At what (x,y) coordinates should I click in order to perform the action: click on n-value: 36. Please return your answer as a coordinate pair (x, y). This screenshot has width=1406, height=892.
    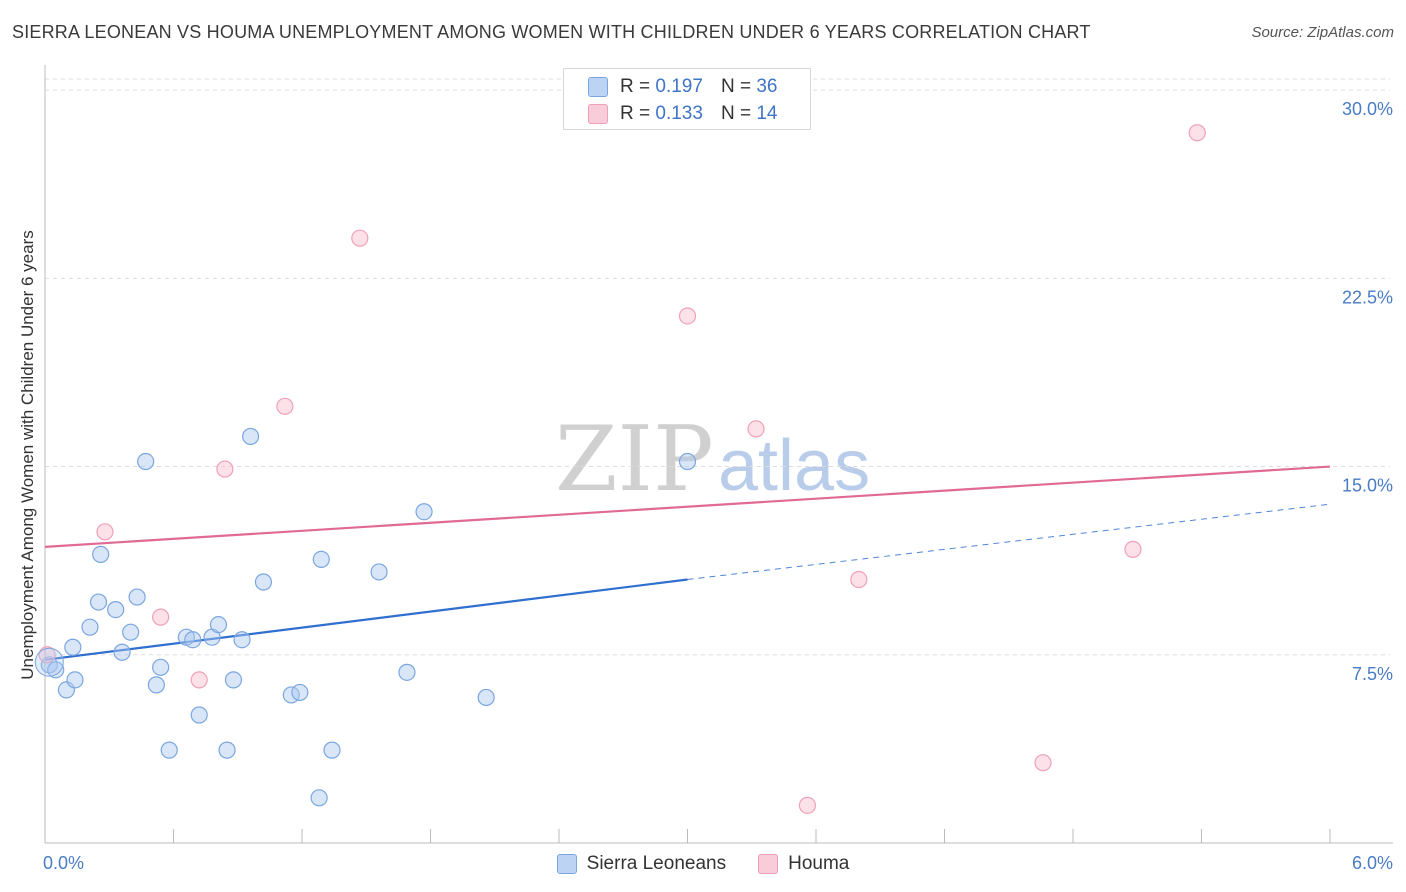
    Looking at the image, I should click on (767, 86).